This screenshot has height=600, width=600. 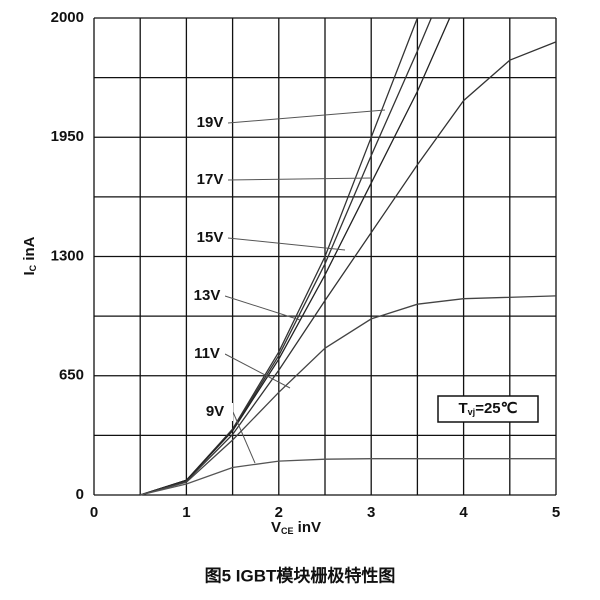 I want to click on curve-label: 19V, so click(x=210, y=122).